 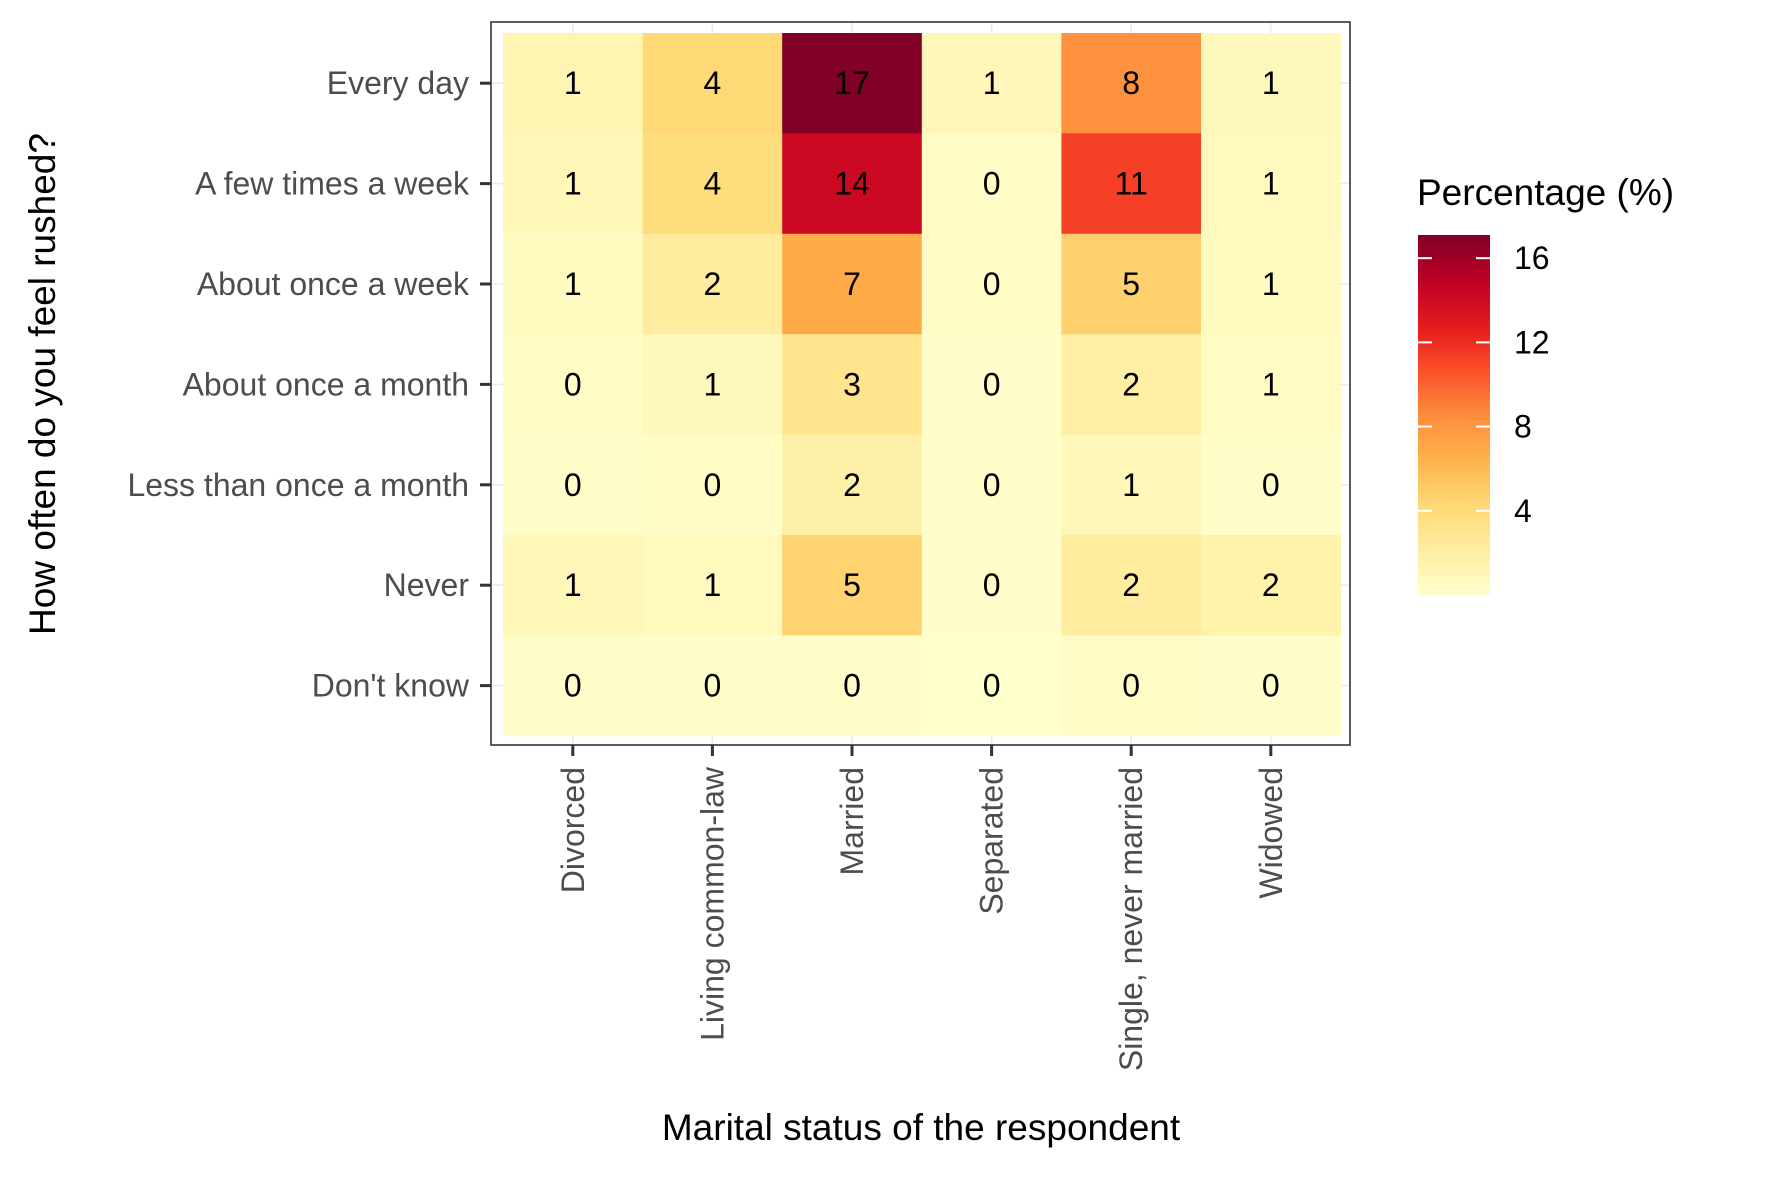 I want to click on y-axis-title: How often do you feel rushed?, so click(x=42, y=384).